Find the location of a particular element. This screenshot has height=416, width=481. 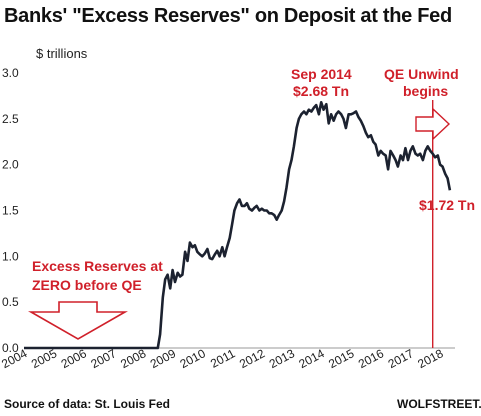

zero-down-arrow-icon is located at coordinates (78, 320).